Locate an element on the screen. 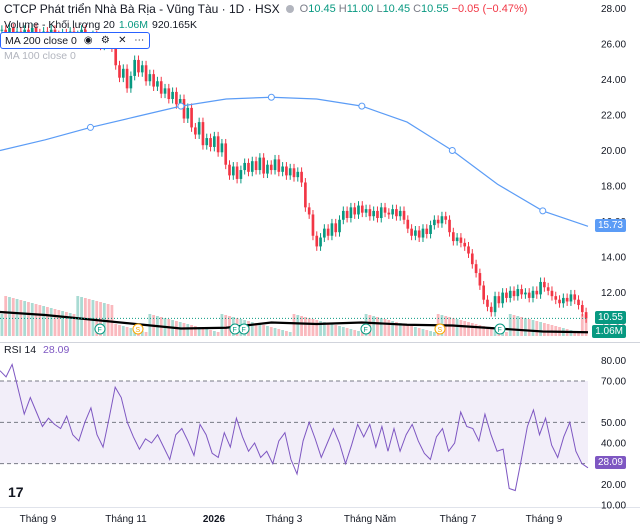 The image size is (640, 526). settings-icon: ⚙ is located at coordinates (105, 40).